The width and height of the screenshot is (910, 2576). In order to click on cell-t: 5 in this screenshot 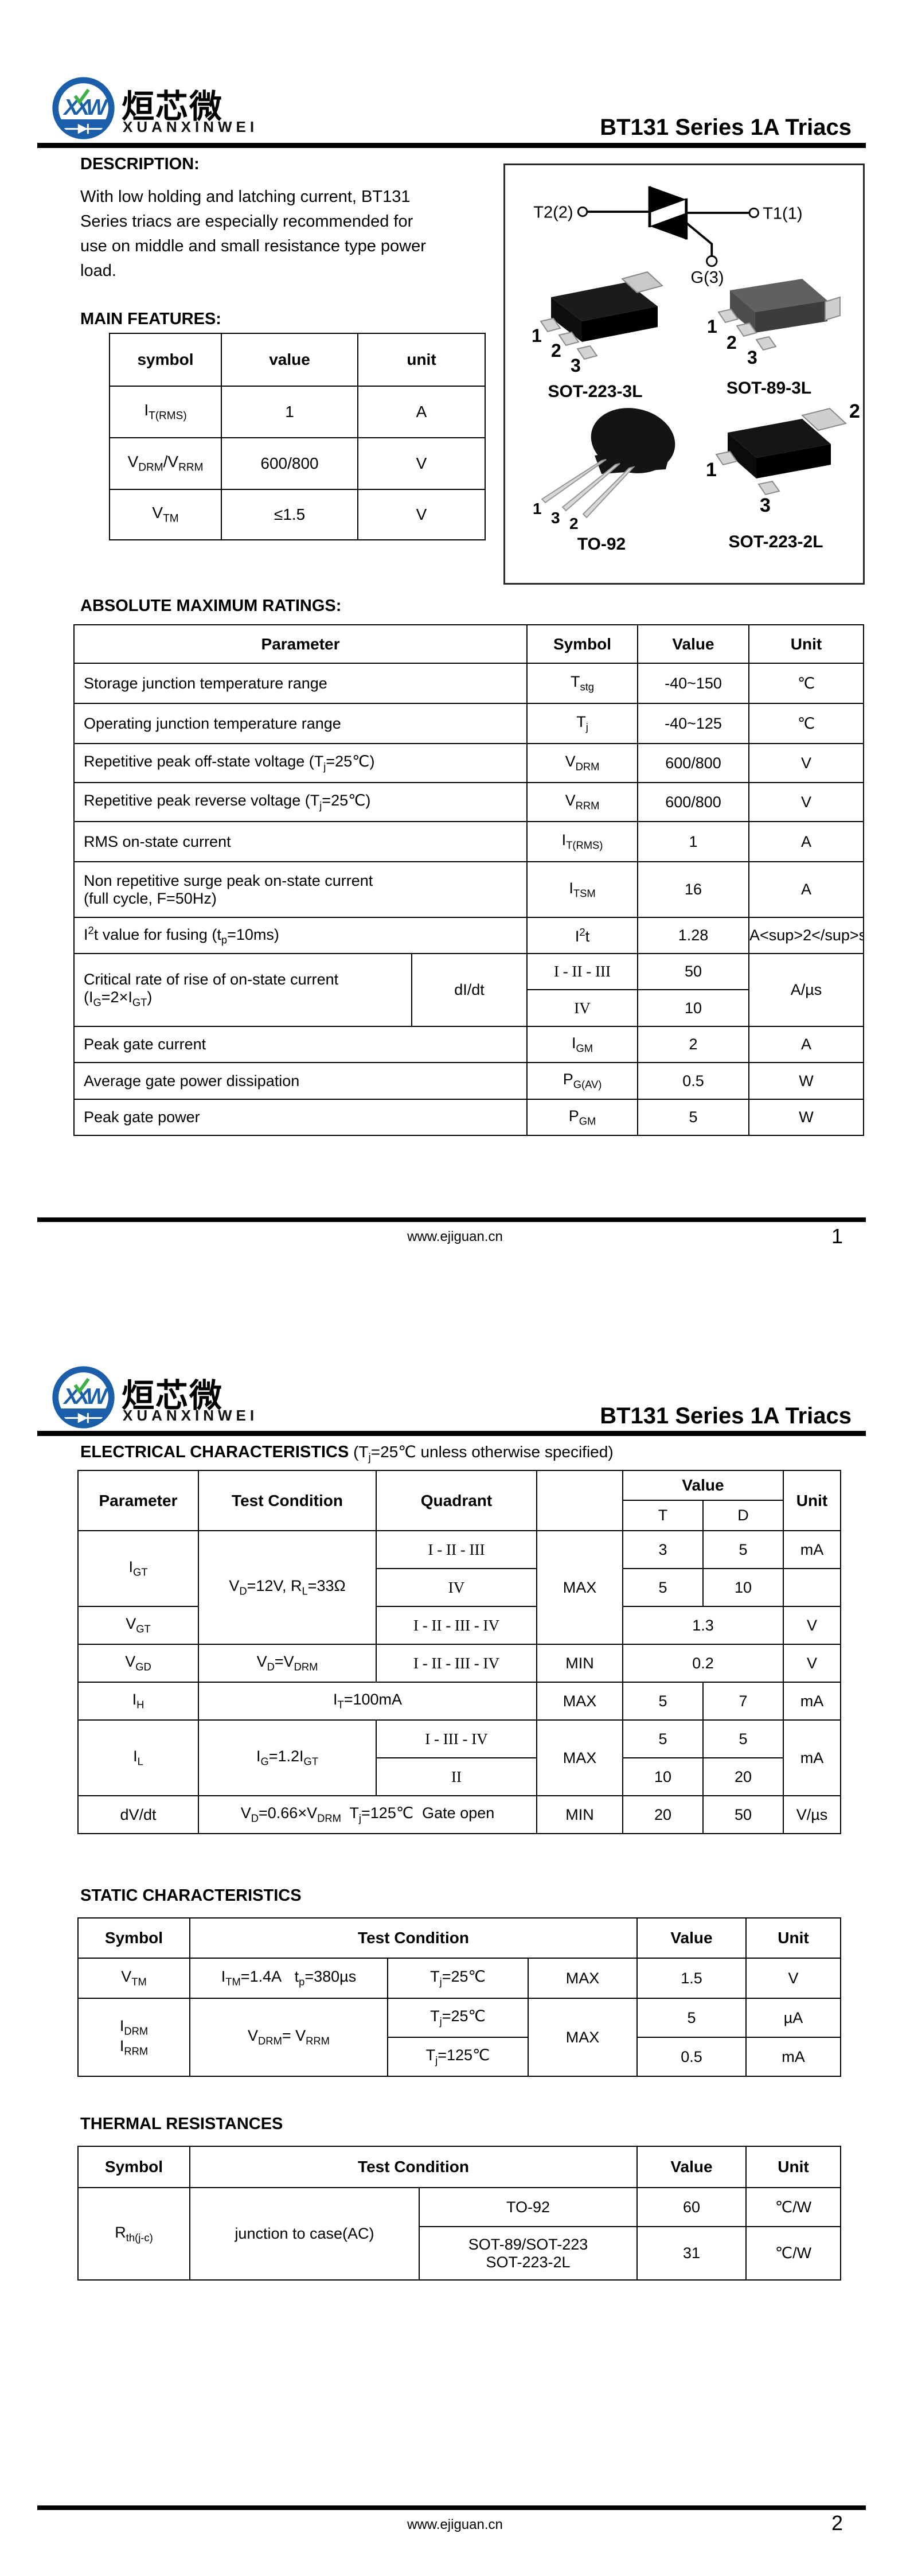, I will do `click(663, 1738)`.